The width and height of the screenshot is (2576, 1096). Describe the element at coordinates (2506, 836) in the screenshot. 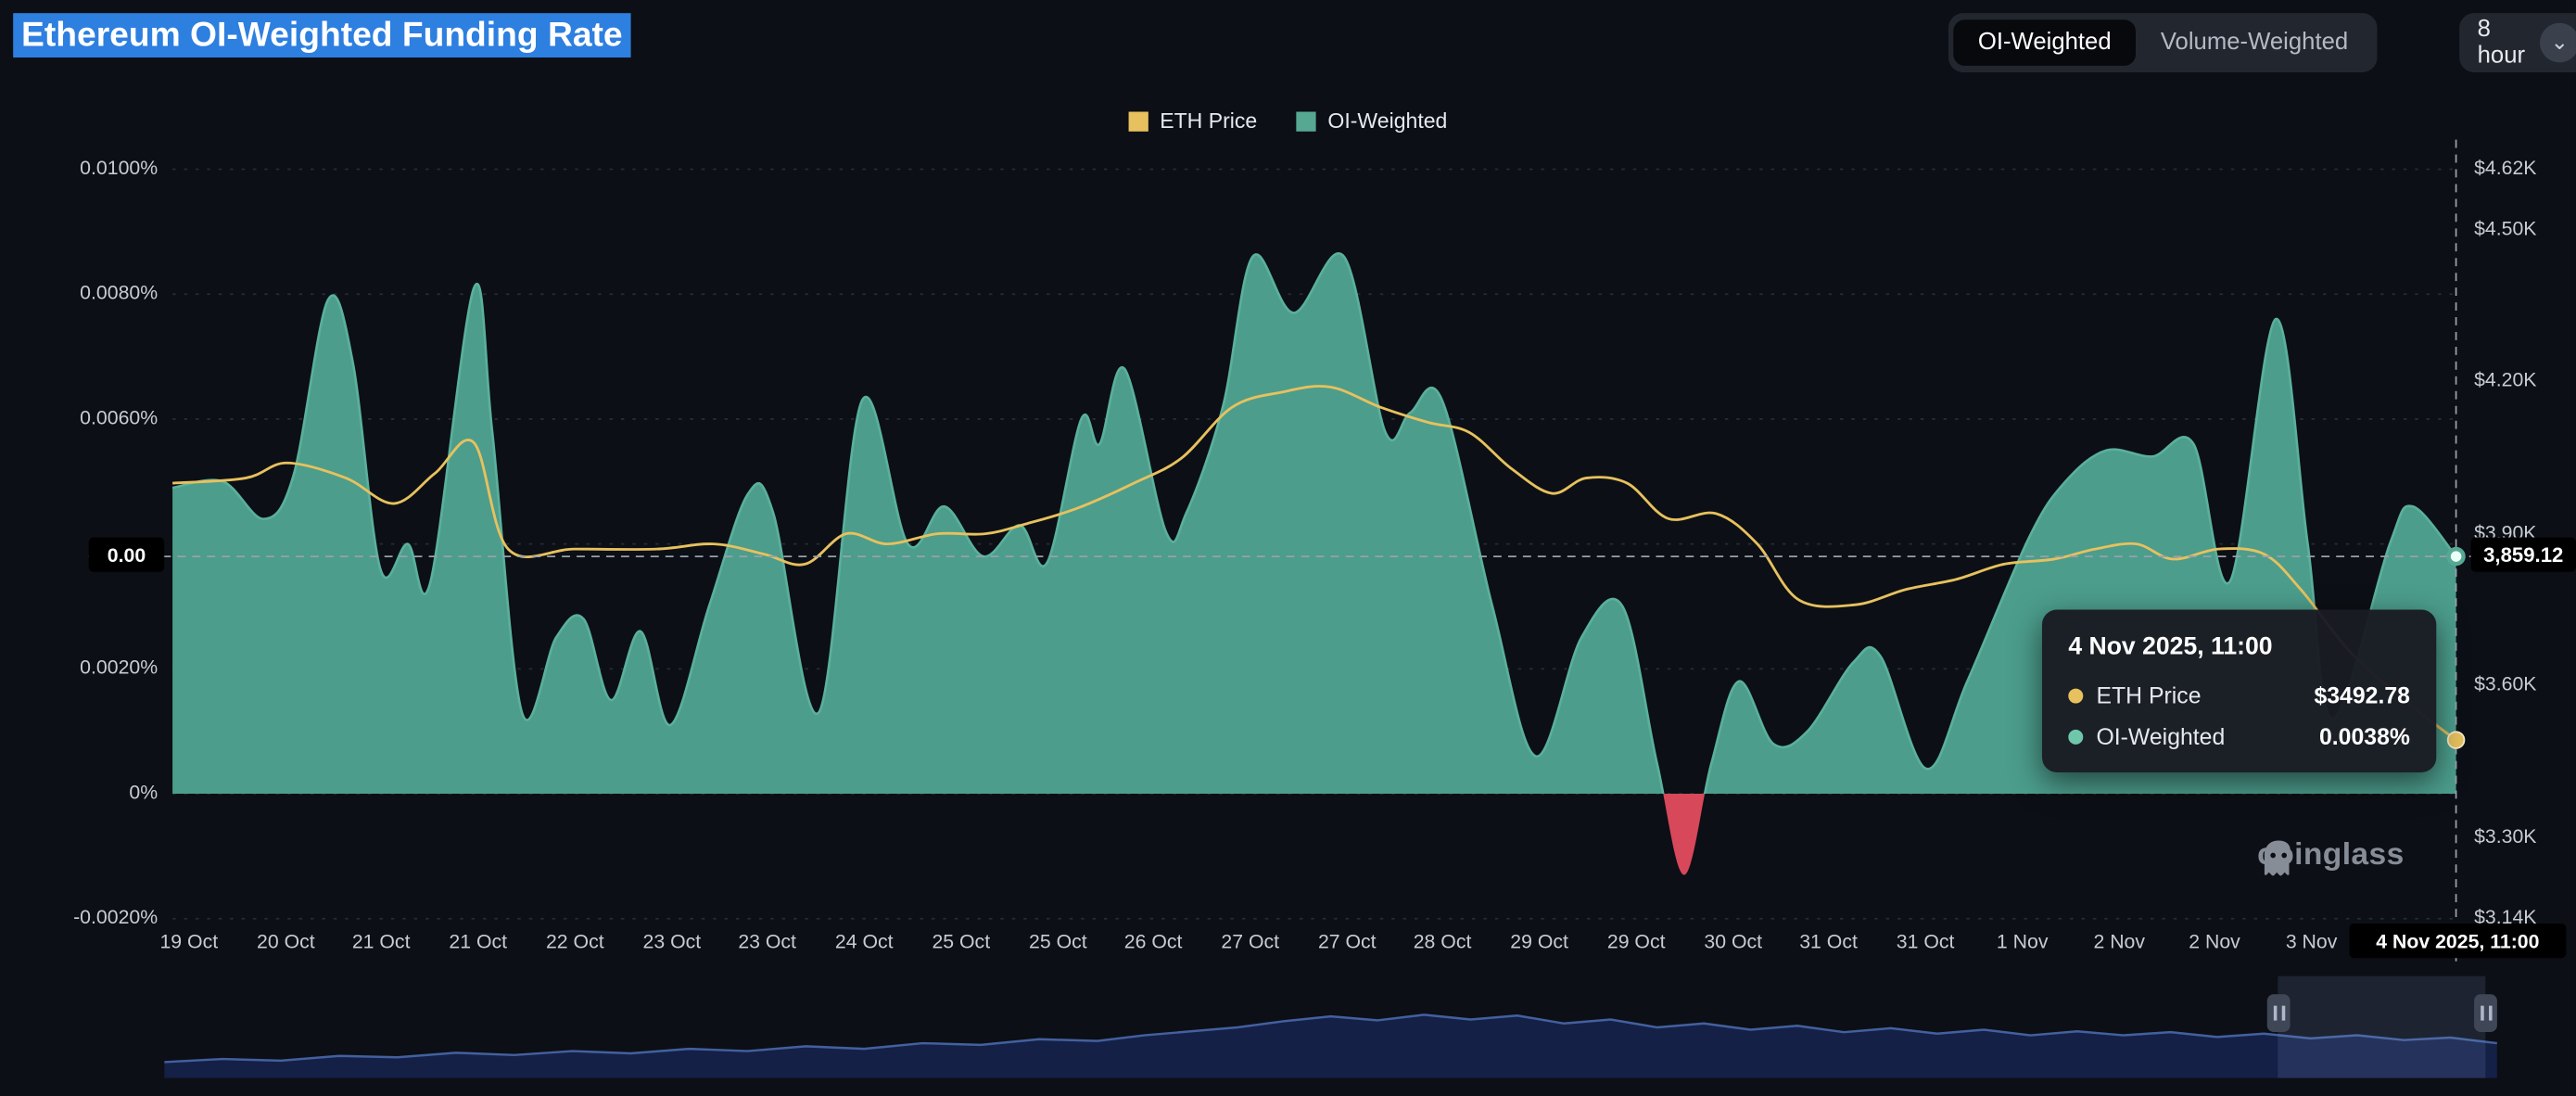

I see `price-axis-tick-label: $3.30K` at that location.